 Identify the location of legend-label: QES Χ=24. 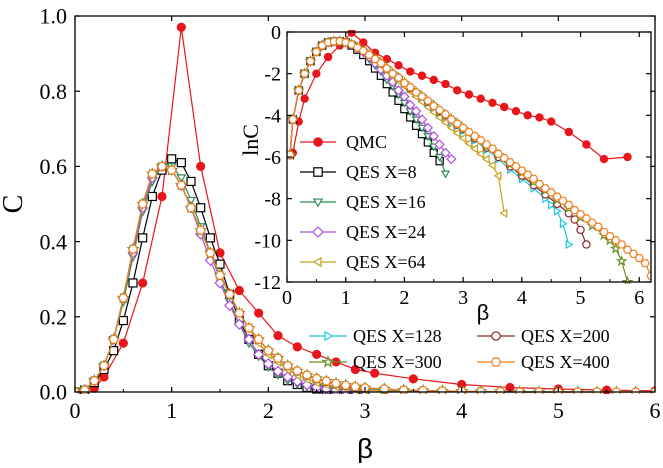
(386, 232).